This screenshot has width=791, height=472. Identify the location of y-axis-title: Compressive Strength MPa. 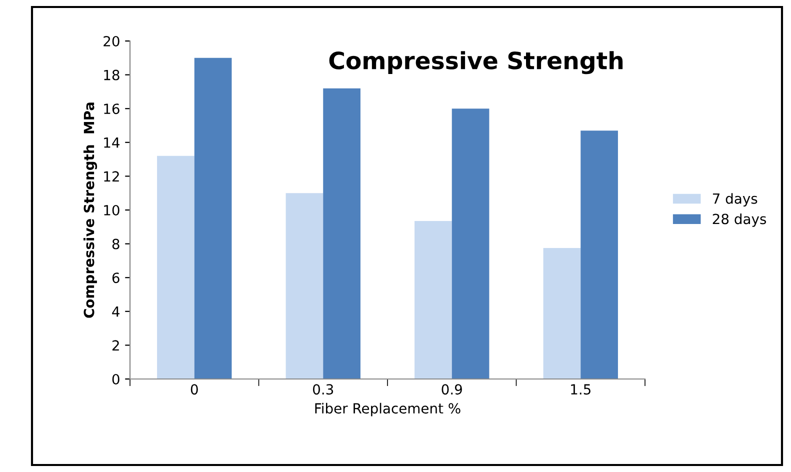
(91, 210).